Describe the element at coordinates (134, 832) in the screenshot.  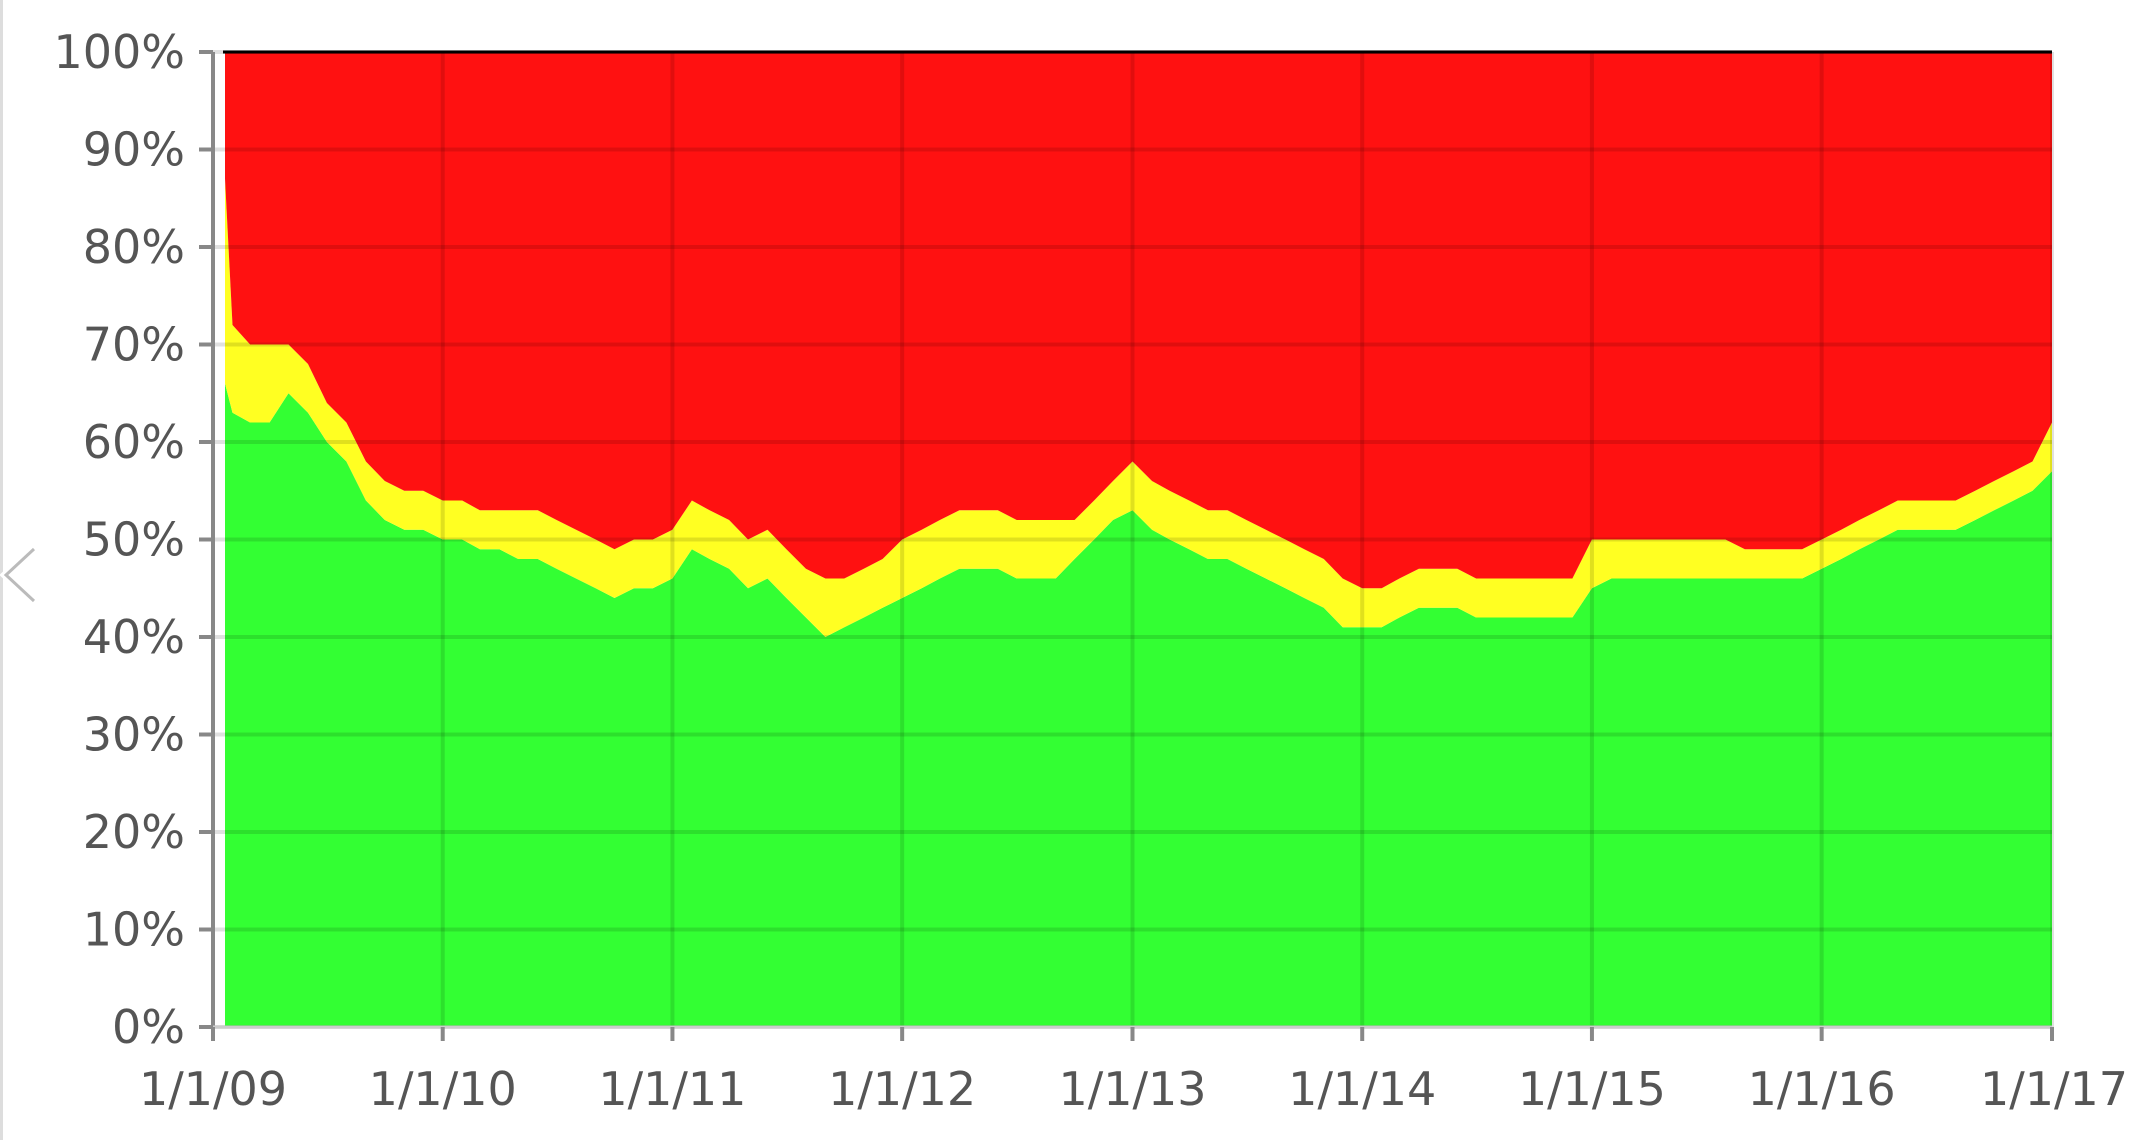
I see `y-tick-label: 20%` at that location.